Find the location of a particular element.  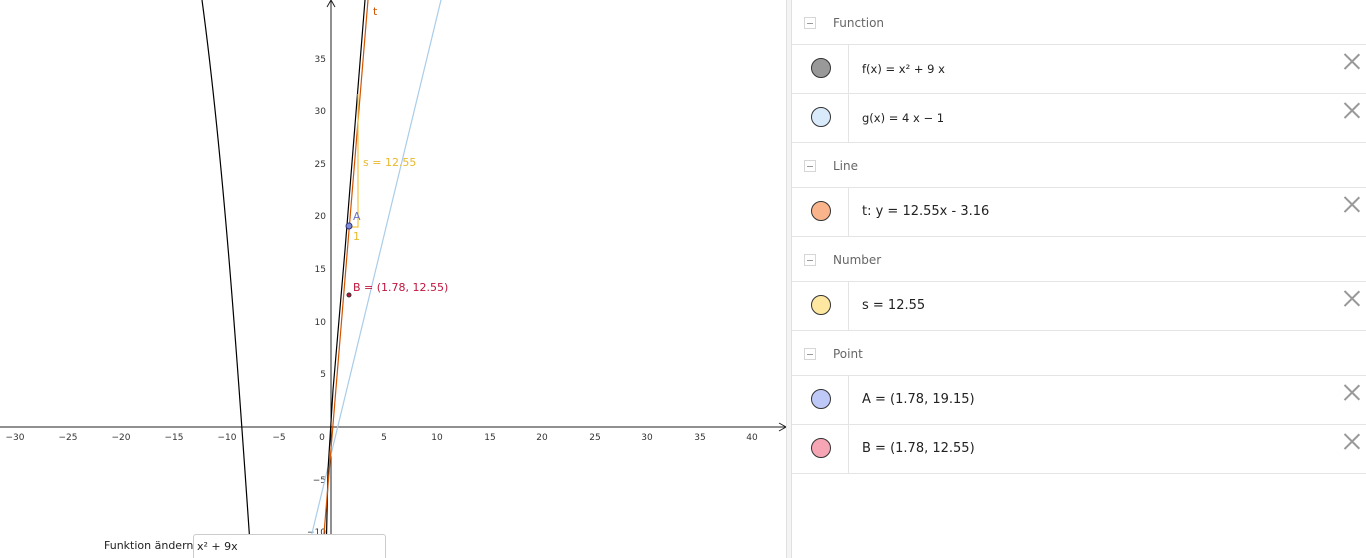

y-tick-label: 20 is located at coordinates (321, 217).